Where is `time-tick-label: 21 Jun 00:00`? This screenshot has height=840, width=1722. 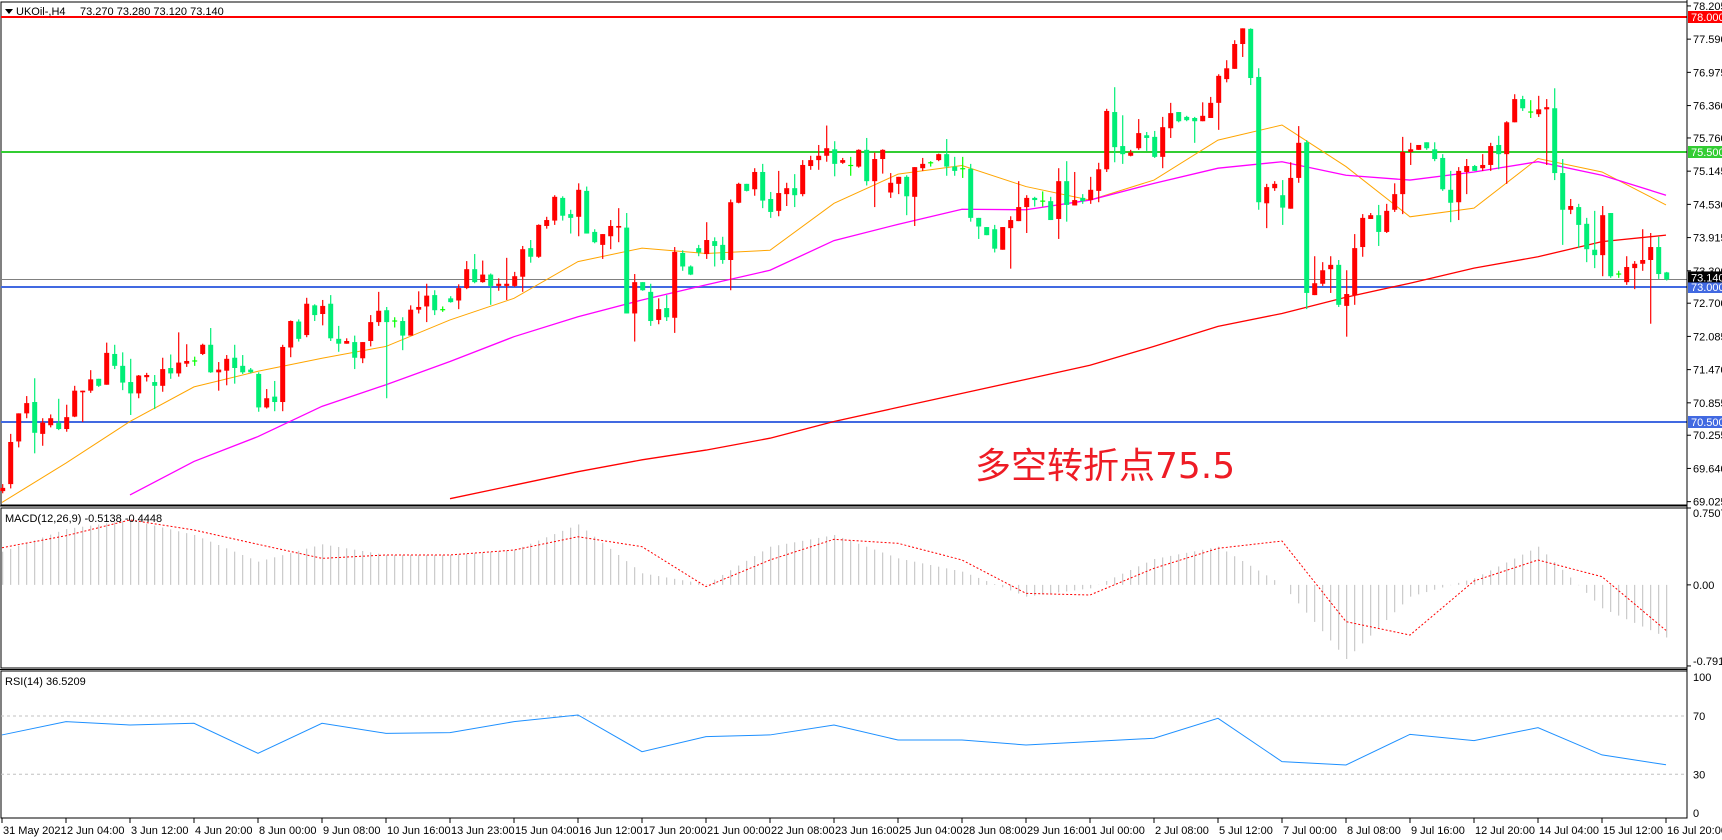
time-tick-label: 21 Jun 00:00 is located at coordinates (739, 831).